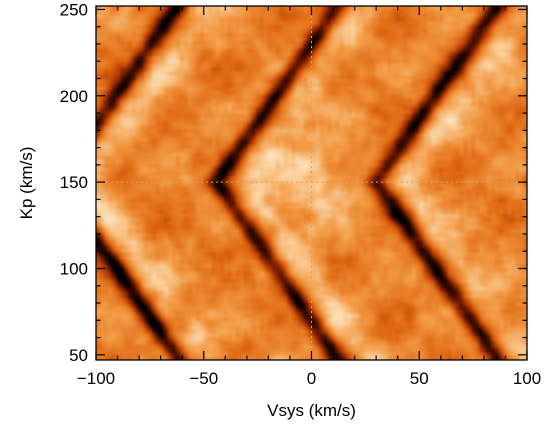 The image size is (556, 428). What do you see at coordinates (26, 183) in the screenshot?
I see `y-axis-title: Kp (km/s)` at bounding box center [26, 183].